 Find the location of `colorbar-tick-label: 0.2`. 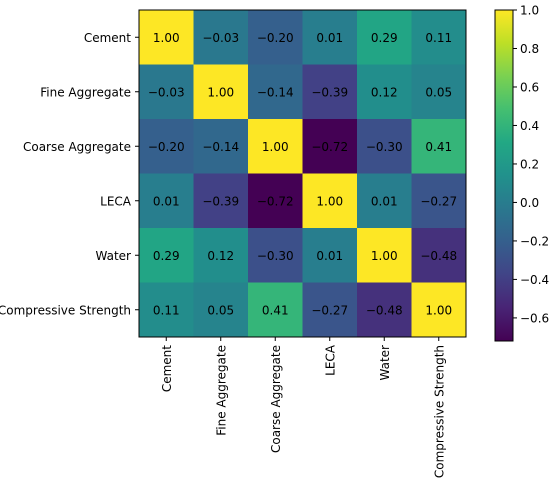

colorbar-tick-label: 0.2 is located at coordinates (529, 164).